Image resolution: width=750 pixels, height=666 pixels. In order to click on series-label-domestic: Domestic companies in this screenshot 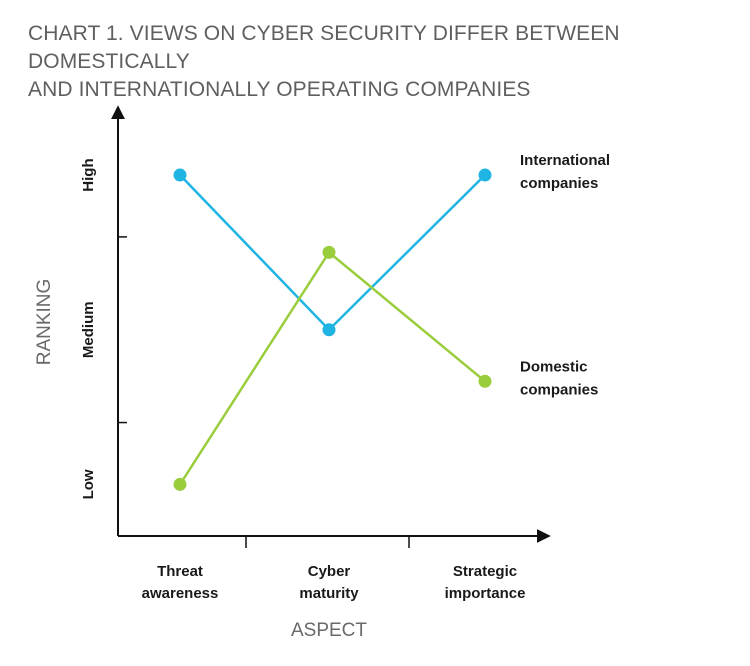, I will do `click(559, 378)`.